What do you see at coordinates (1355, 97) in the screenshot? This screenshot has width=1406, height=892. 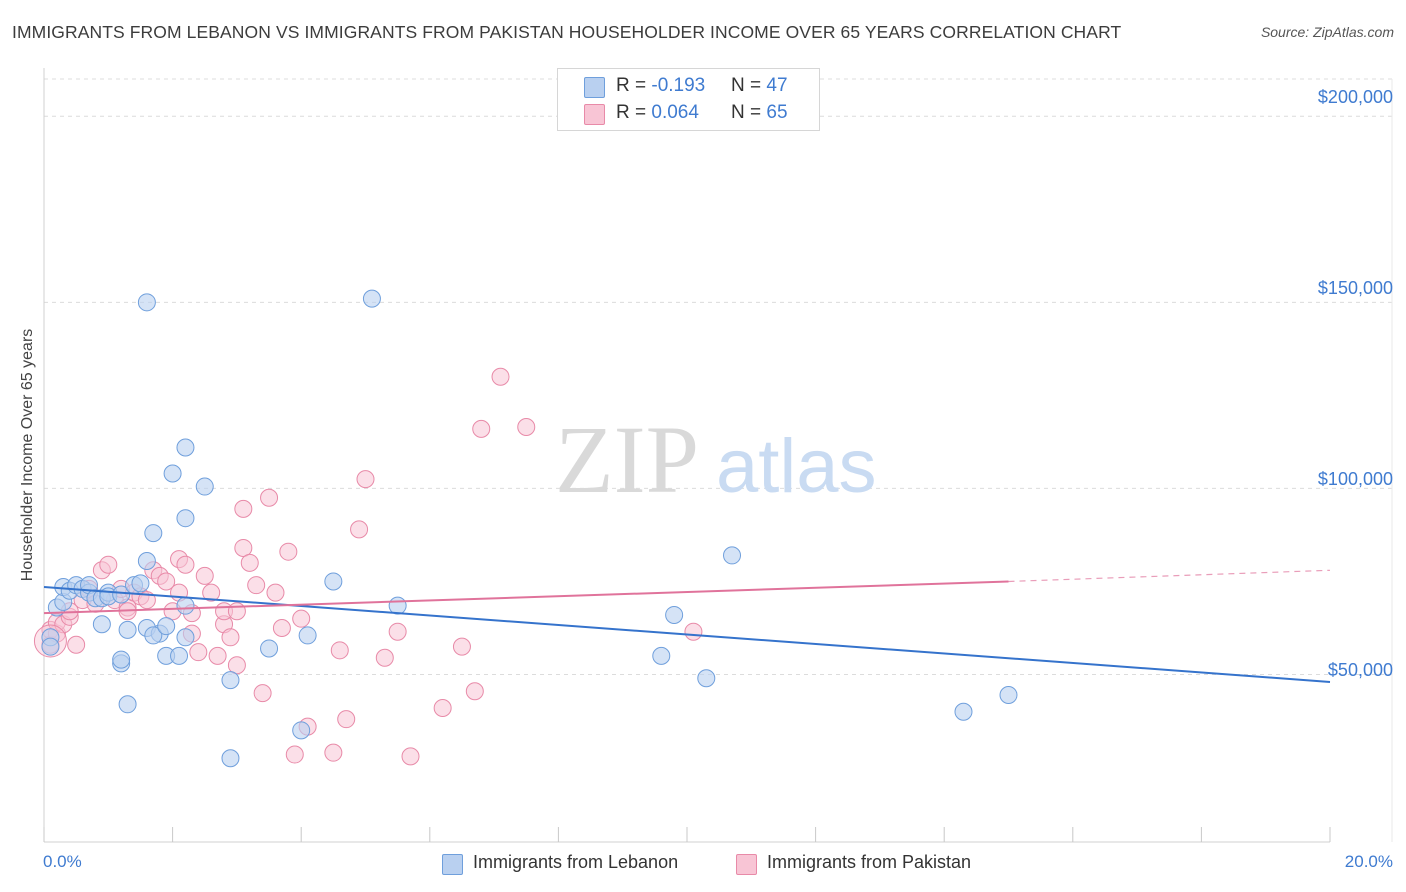 I see `y-tick-label: $200,000` at bounding box center [1355, 97].